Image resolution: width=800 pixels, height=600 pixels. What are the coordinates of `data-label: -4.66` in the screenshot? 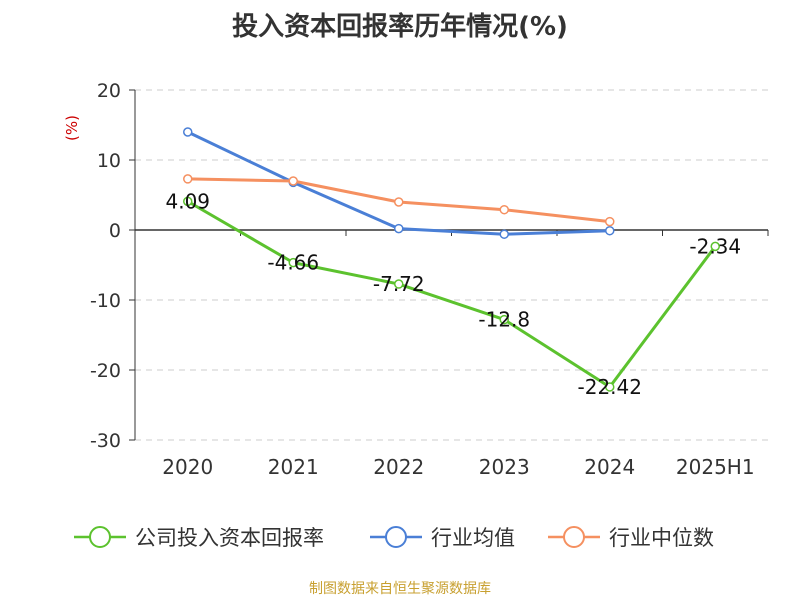 It's located at (293, 263).